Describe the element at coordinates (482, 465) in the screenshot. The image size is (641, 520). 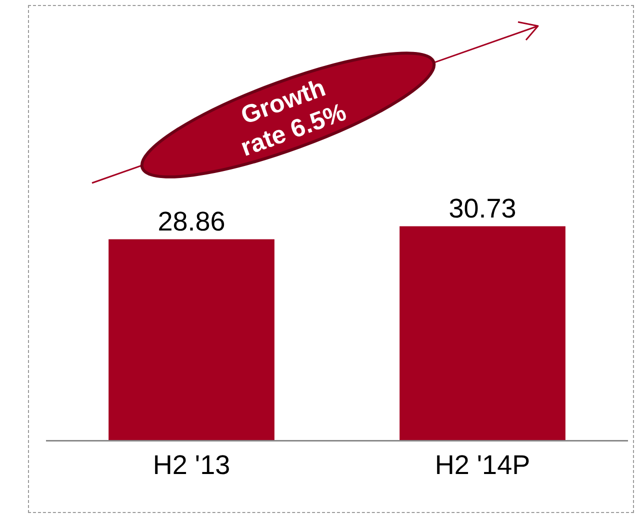
I see `x-tick-label: H2 '14P` at that location.